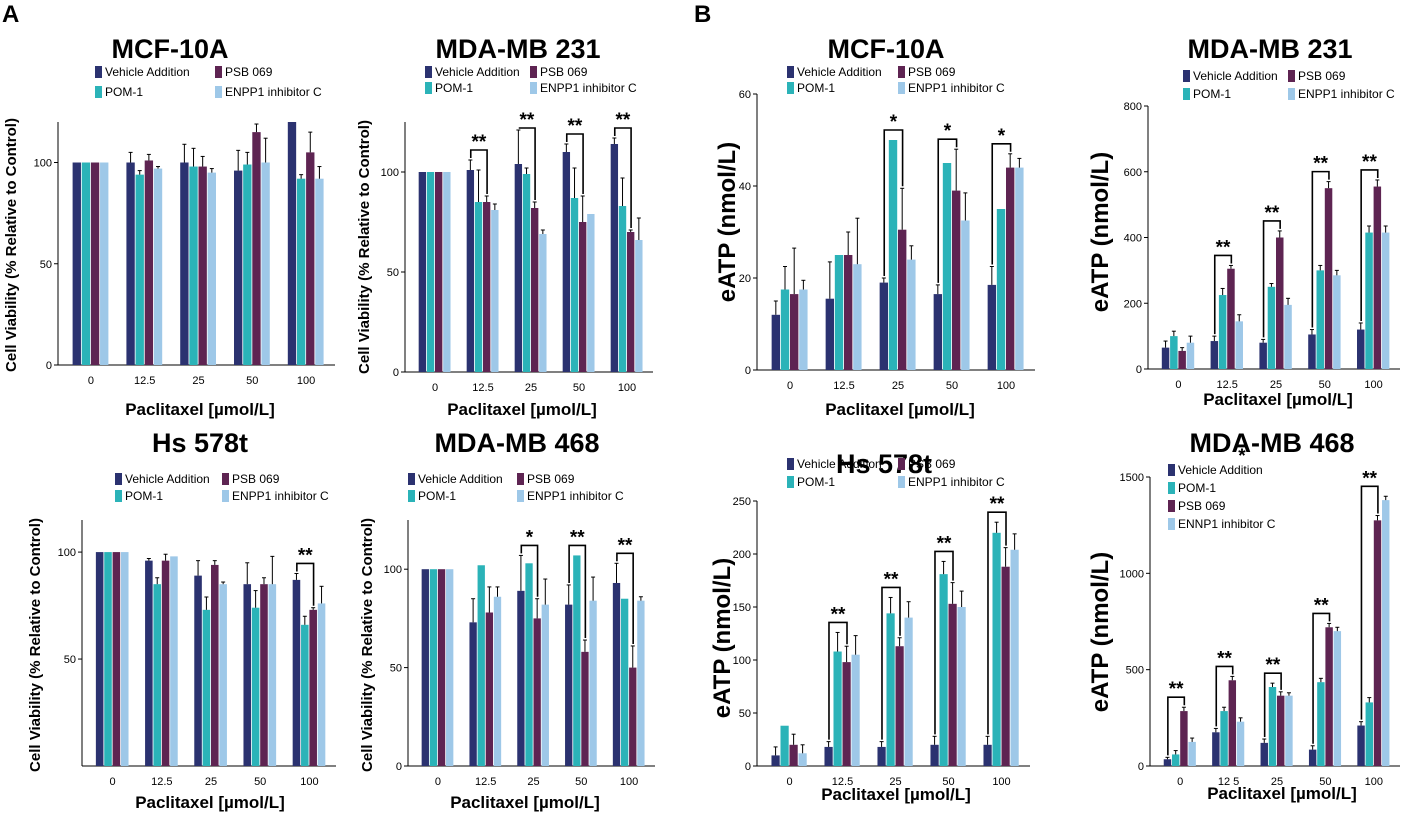  Describe the element at coordinates (1133, 107) in the screenshot. I see `y-tick-label: 800` at that location.